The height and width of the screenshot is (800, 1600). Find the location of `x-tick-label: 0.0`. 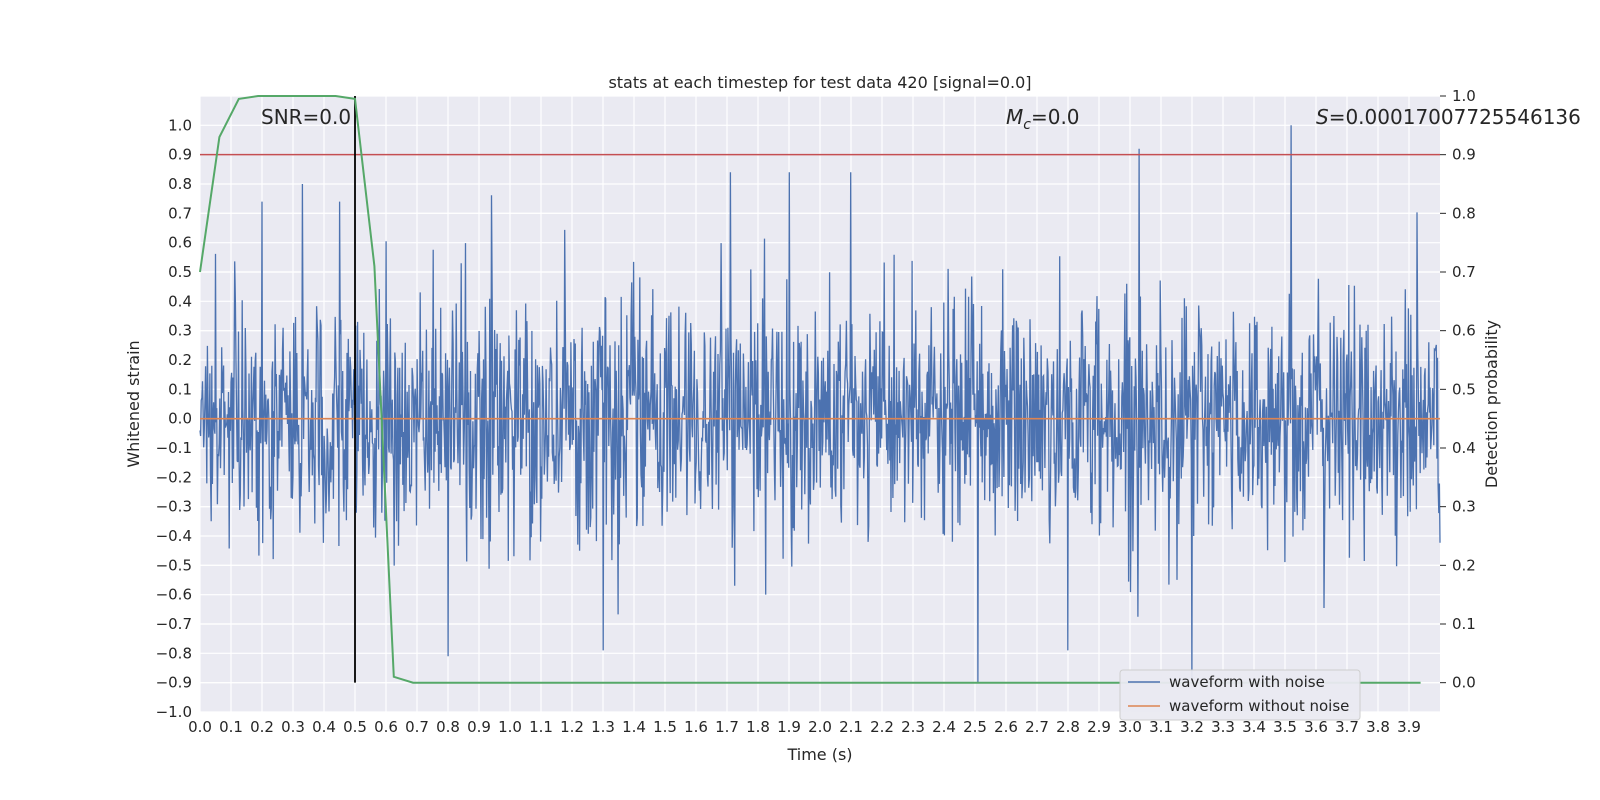

x-tick-label: 0.0 is located at coordinates (200, 727).